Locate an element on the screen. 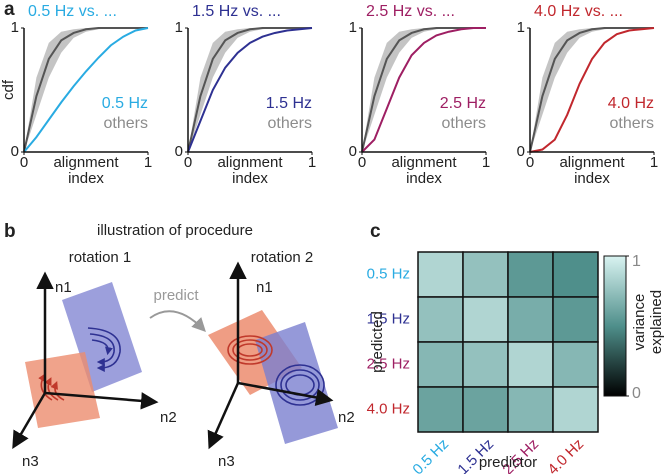 The height and width of the screenshot is (474, 666). panel-label: a is located at coordinates (9, 10).